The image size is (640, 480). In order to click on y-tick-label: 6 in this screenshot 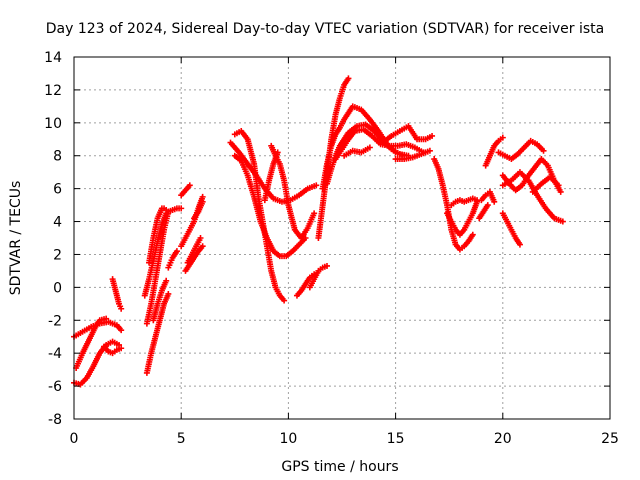, I will do `click(57, 190)`.